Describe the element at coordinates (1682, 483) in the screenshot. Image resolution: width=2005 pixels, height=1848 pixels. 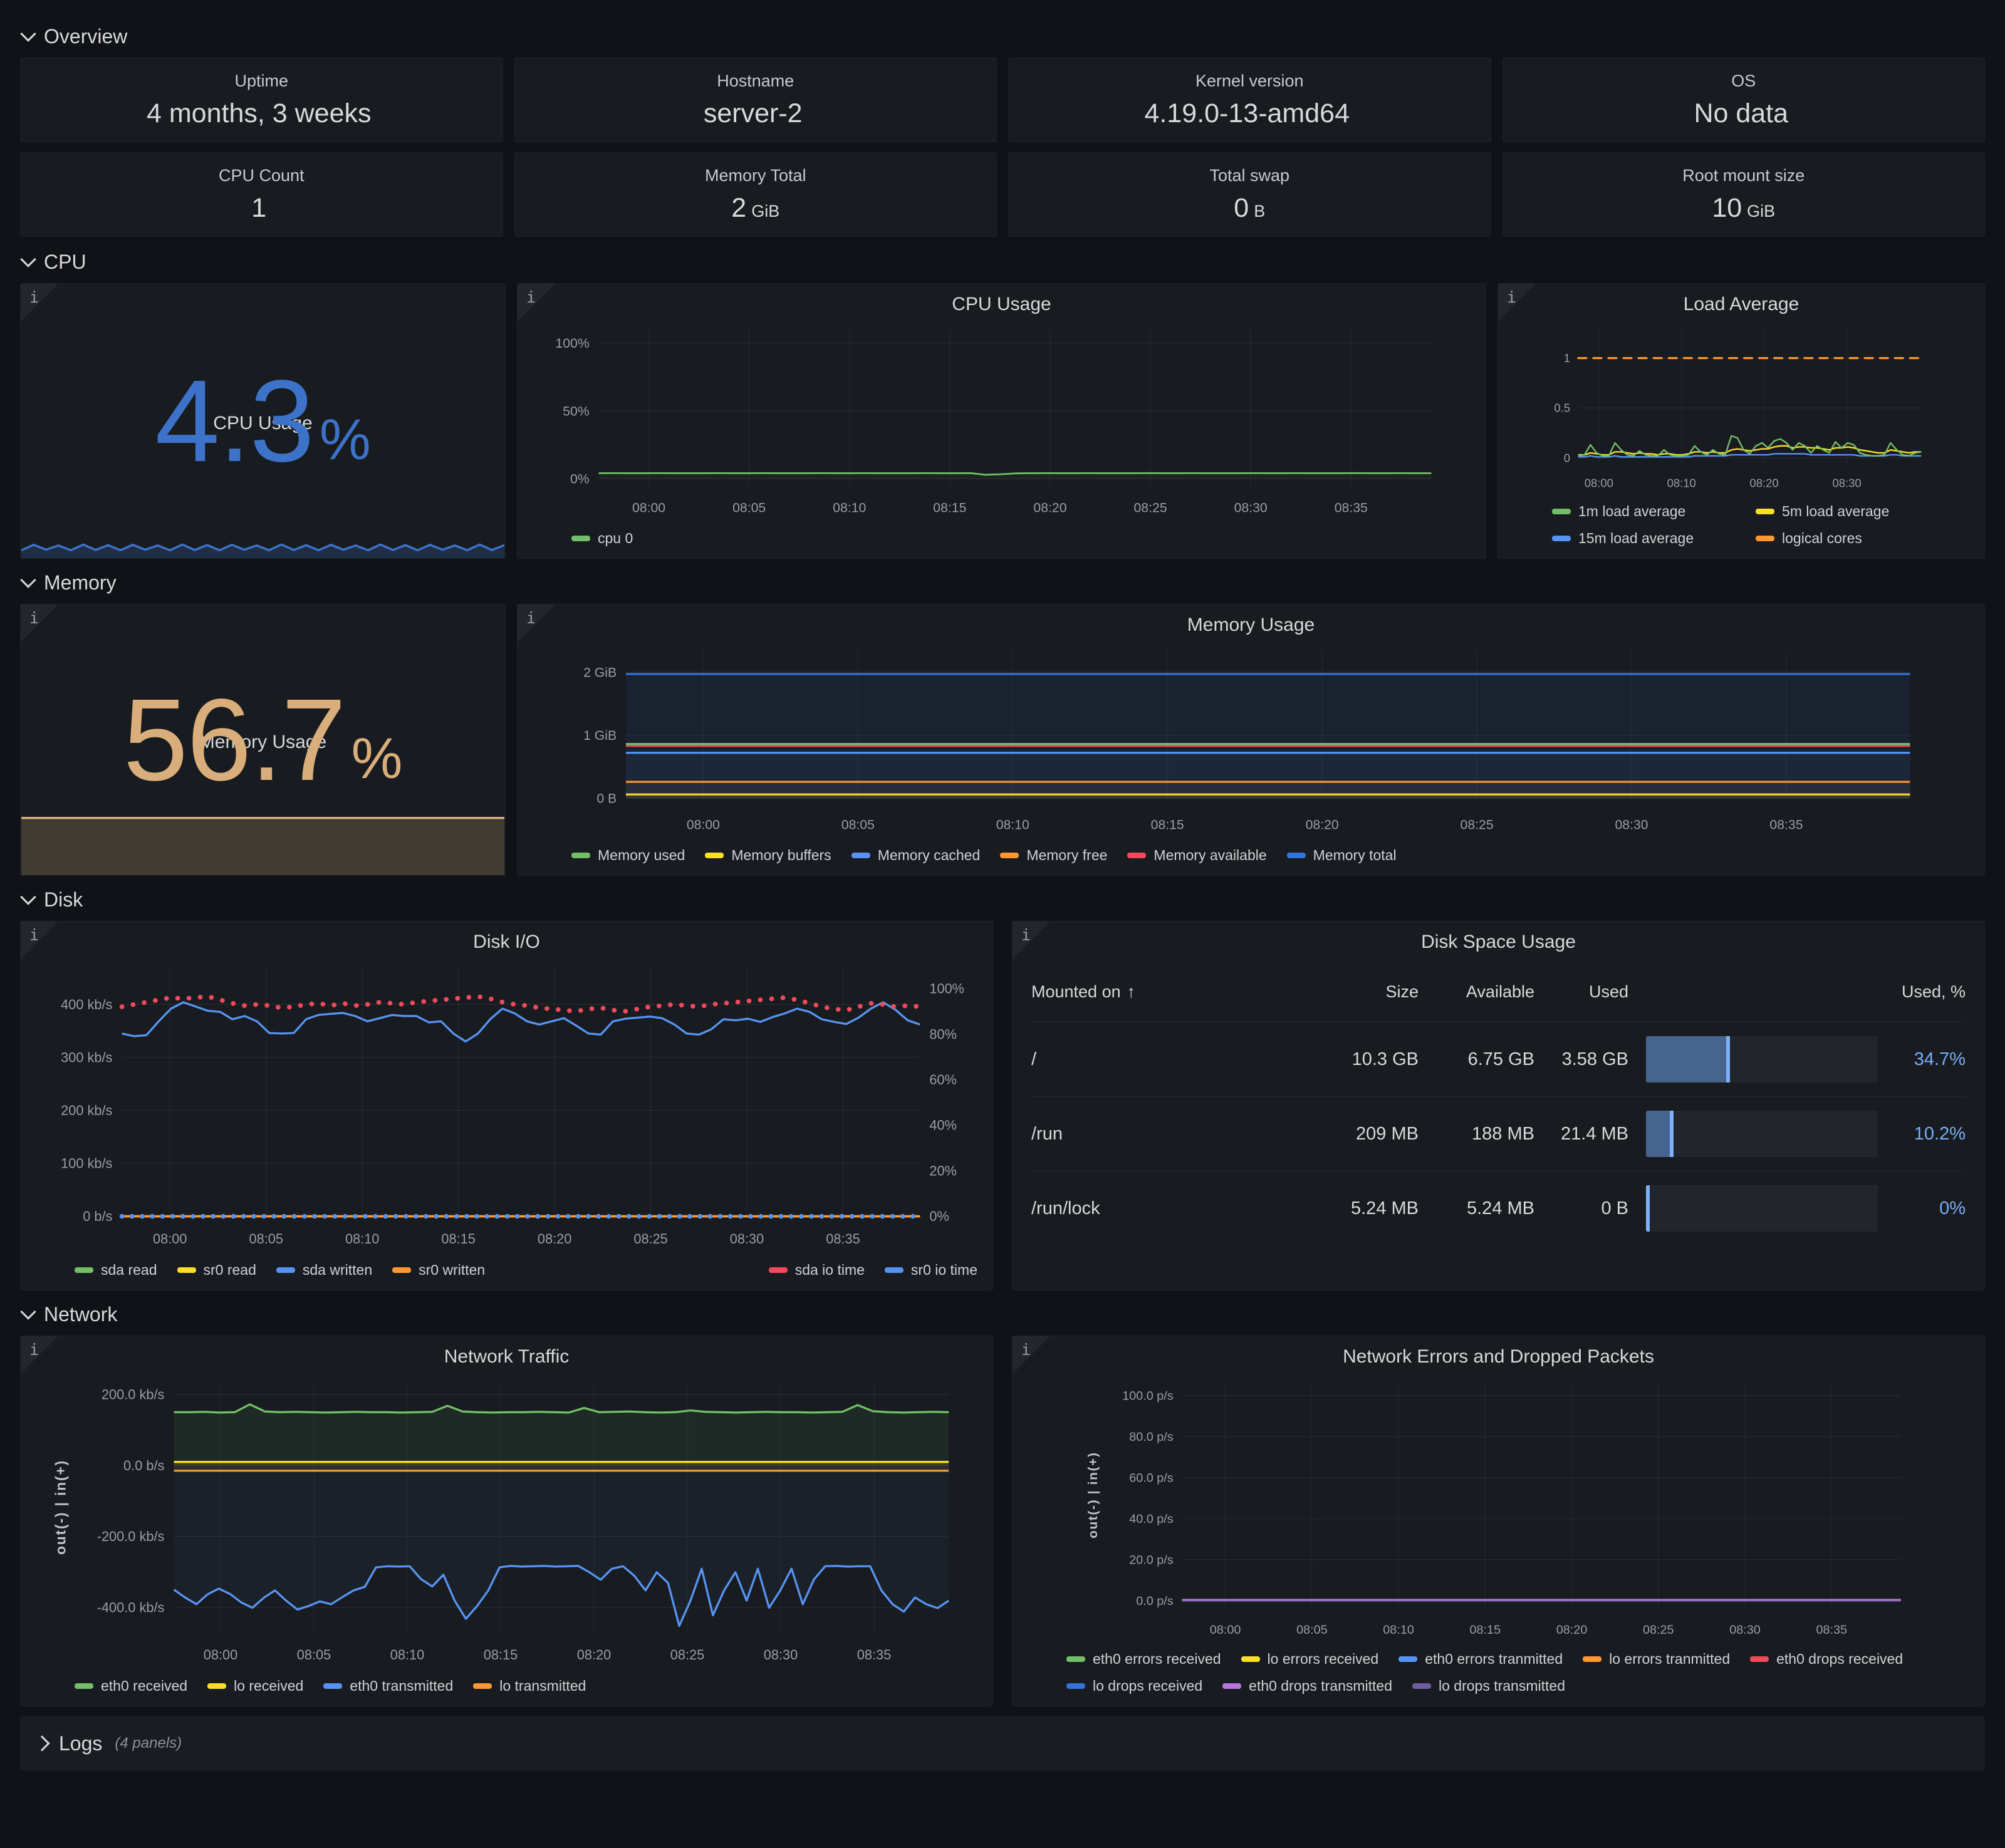
I see `svg-text: 08:10` at that location.